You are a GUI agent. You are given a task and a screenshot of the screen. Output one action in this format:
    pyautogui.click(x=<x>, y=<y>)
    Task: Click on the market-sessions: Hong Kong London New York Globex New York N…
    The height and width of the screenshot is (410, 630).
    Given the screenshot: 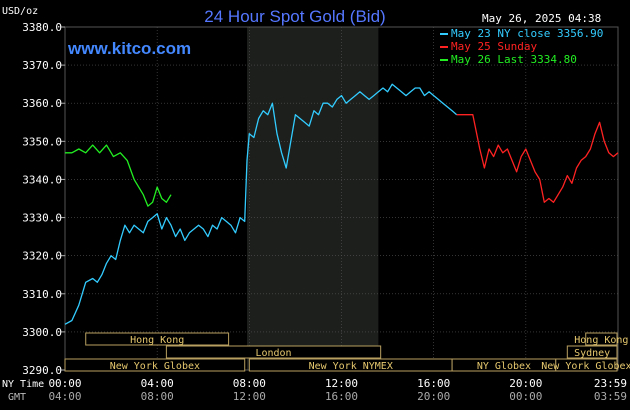 What is the action you would take?
    pyautogui.click(x=347, y=352)
    